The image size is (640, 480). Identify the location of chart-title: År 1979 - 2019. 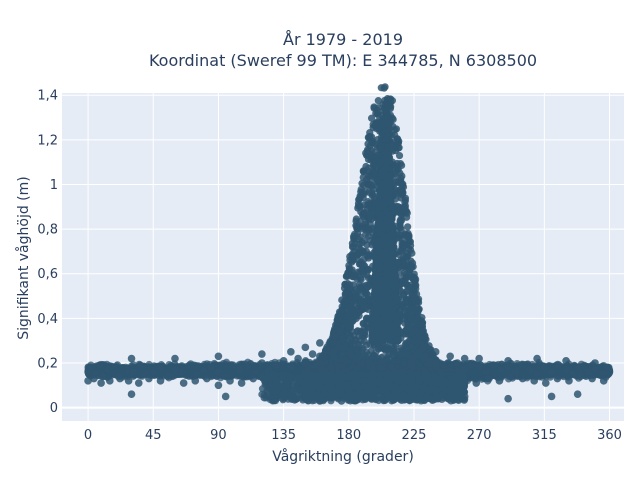
(343, 39).